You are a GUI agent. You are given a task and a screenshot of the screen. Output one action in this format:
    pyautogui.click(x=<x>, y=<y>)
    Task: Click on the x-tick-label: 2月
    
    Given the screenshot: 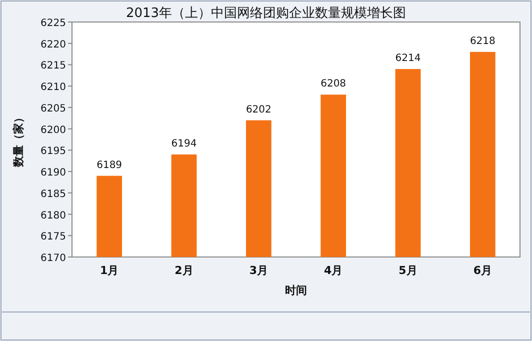 What is the action you would take?
    pyautogui.click(x=184, y=270)
    